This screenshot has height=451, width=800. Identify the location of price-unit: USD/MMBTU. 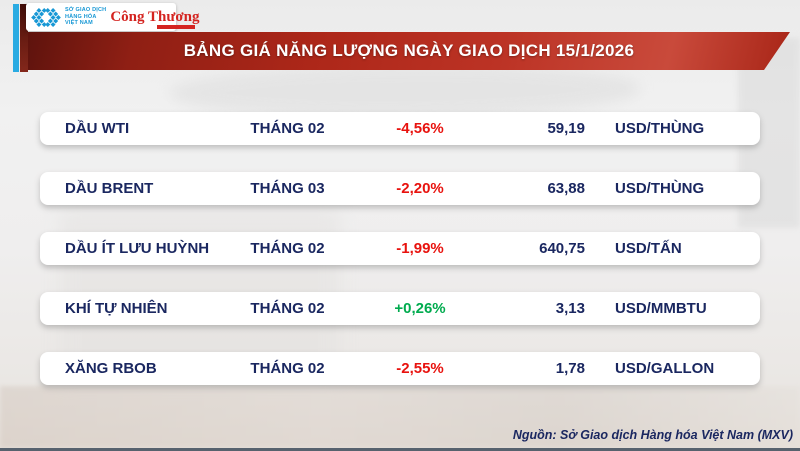
(661, 308).